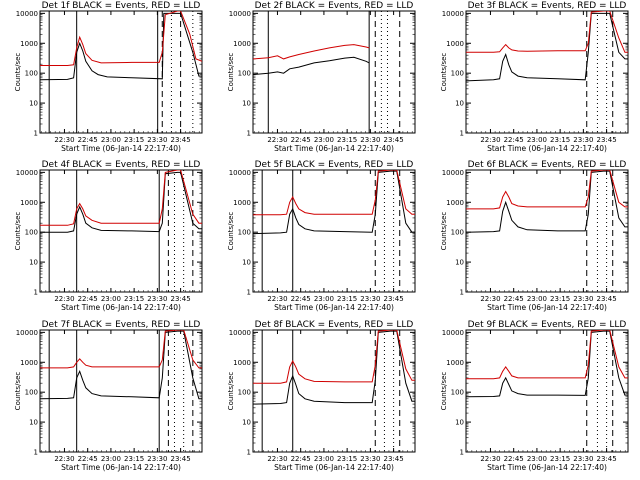 This screenshot has width=640, height=480. What do you see at coordinates (121, 165) in the screenshot?
I see `panel-title: Det 4f BLACK = Events, RED = LLD` at bounding box center [121, 165].